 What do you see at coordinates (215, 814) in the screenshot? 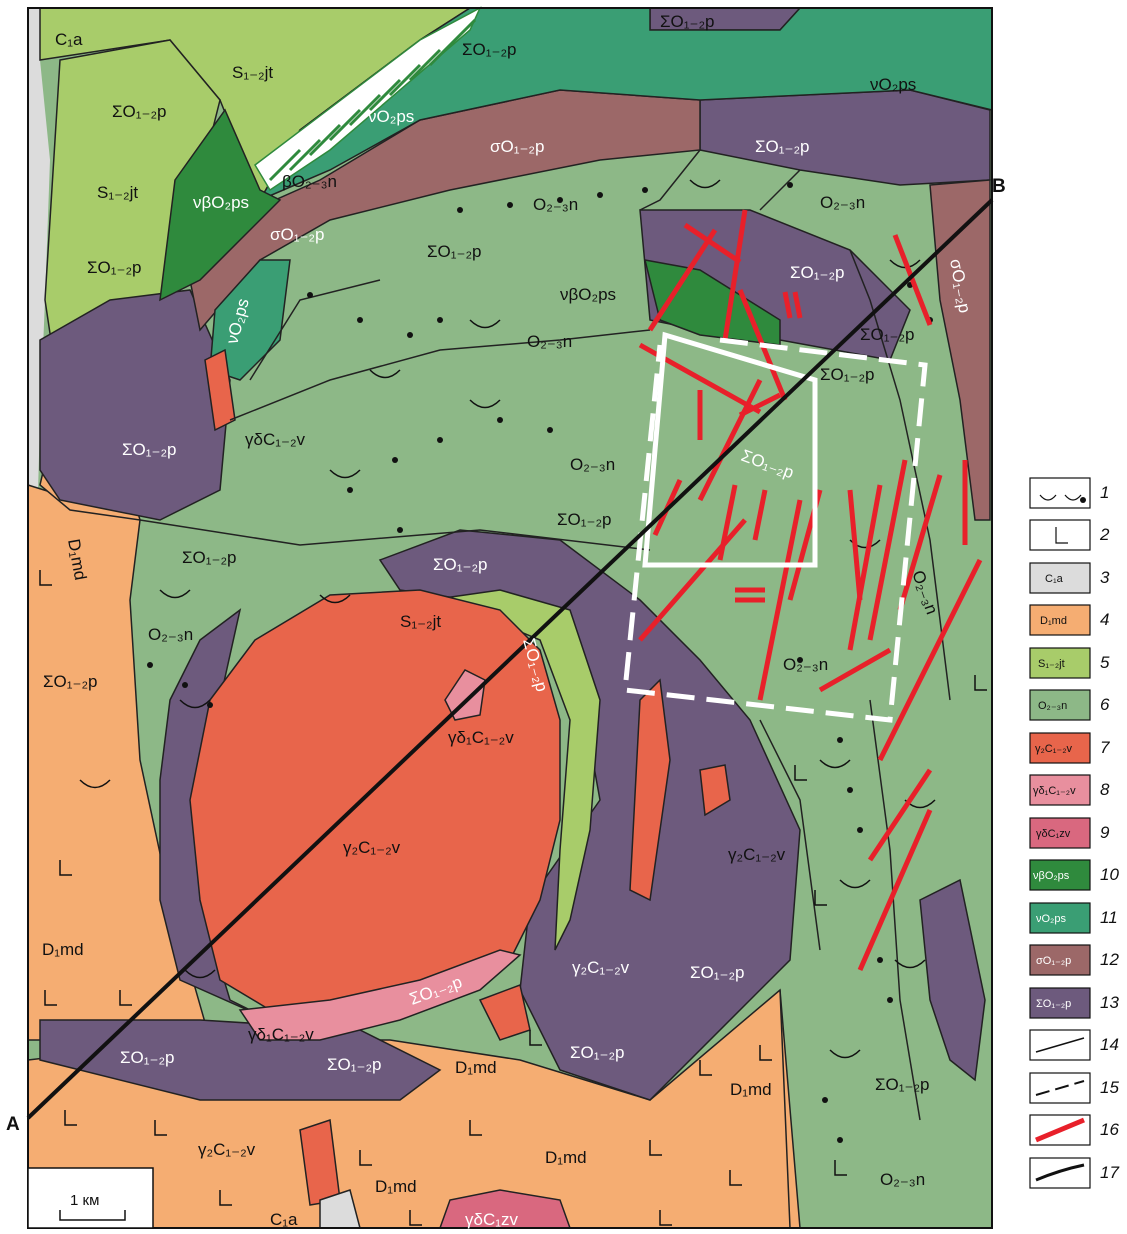
I see `unit-SO12p-inner` at bounding box center [215, 814].